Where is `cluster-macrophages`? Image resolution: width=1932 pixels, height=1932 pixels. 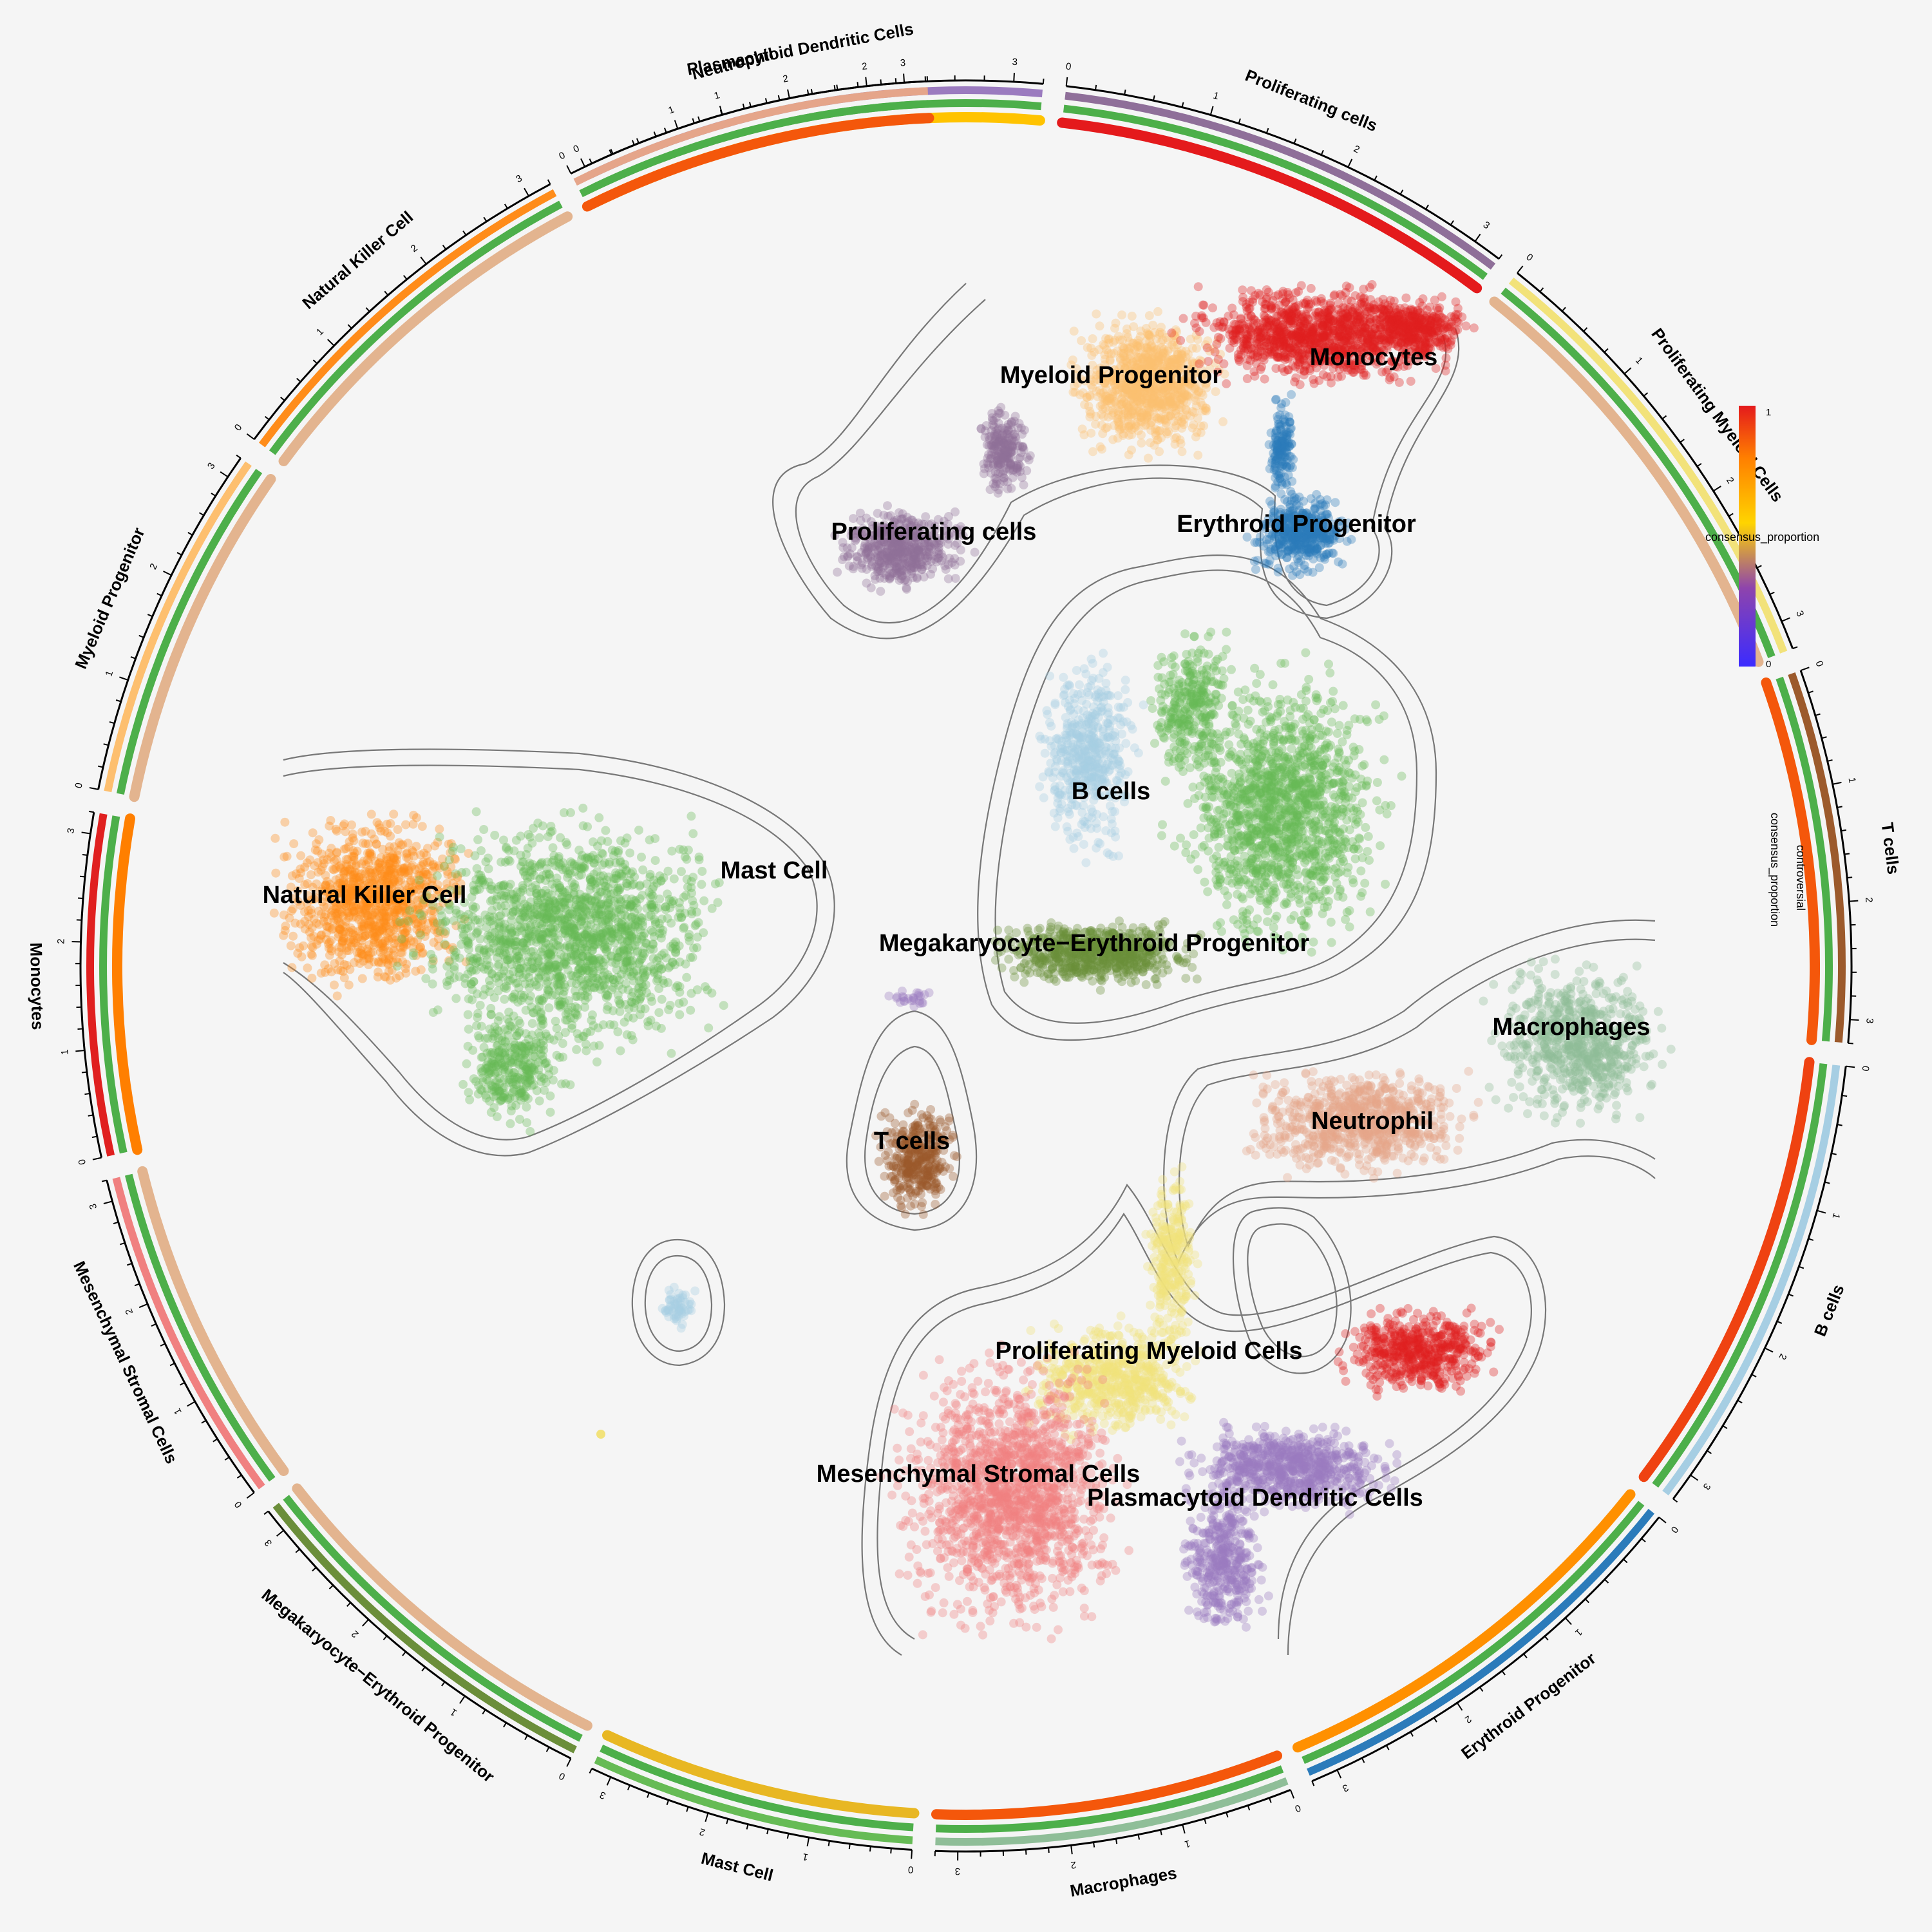
cluster-macrophages is located at coordinates (1578, 1041).